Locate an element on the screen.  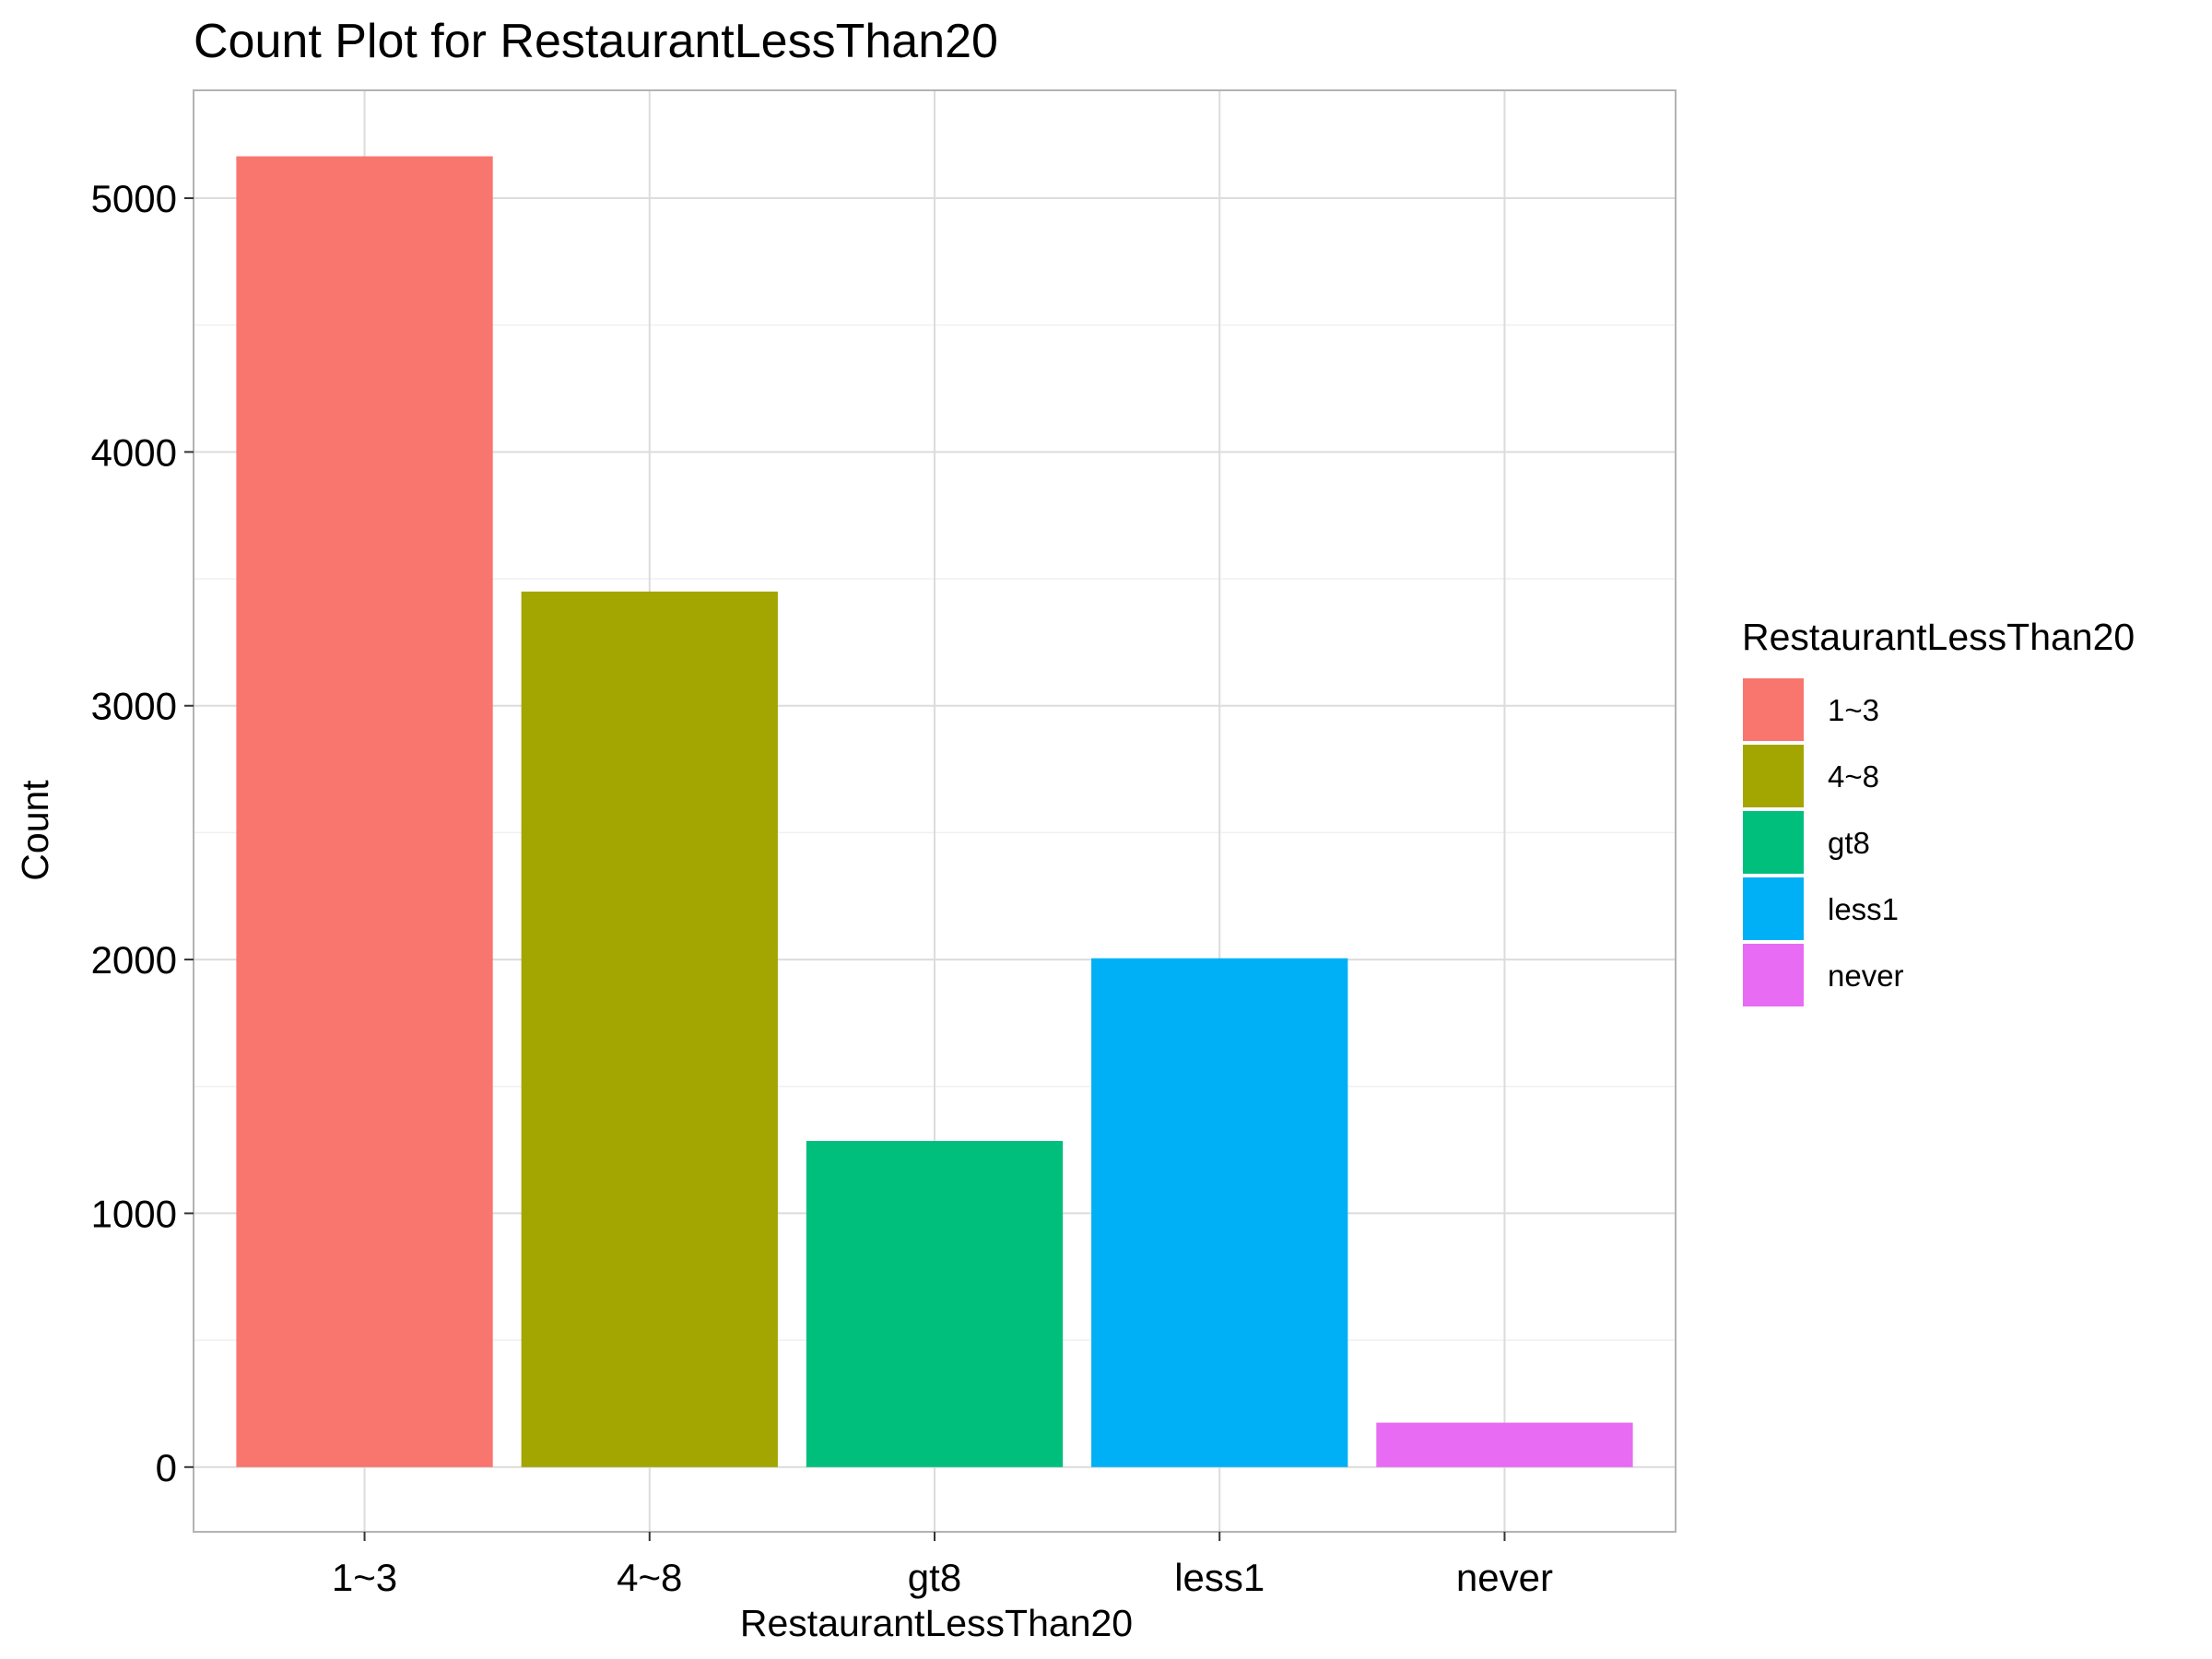
legend-key-less1 is located at coordinates (1773, 908).